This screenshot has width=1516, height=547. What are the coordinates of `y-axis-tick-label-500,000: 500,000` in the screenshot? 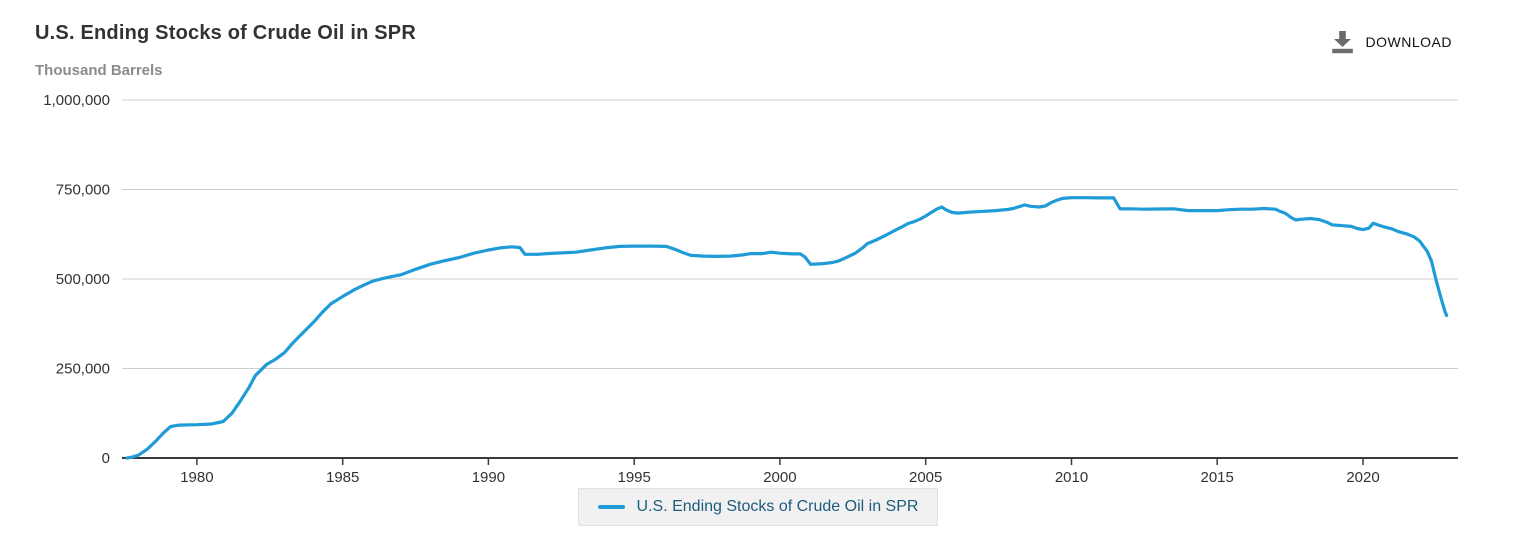 It's located at (83, 279).